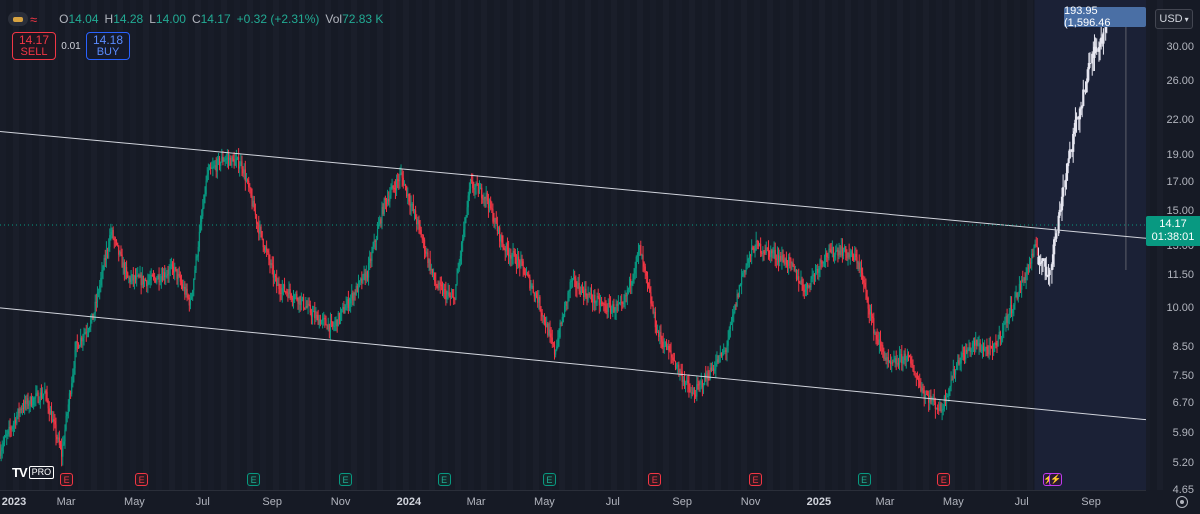  I want to click on wave-icon: ≈, so click(34, 19).